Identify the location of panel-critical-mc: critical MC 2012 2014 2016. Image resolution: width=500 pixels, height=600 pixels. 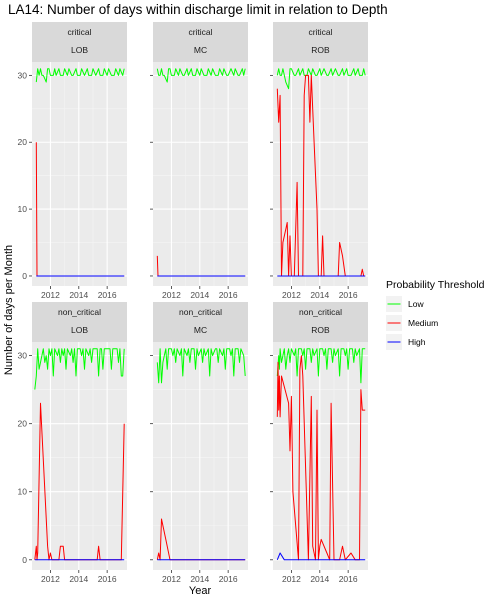
(199, 161).